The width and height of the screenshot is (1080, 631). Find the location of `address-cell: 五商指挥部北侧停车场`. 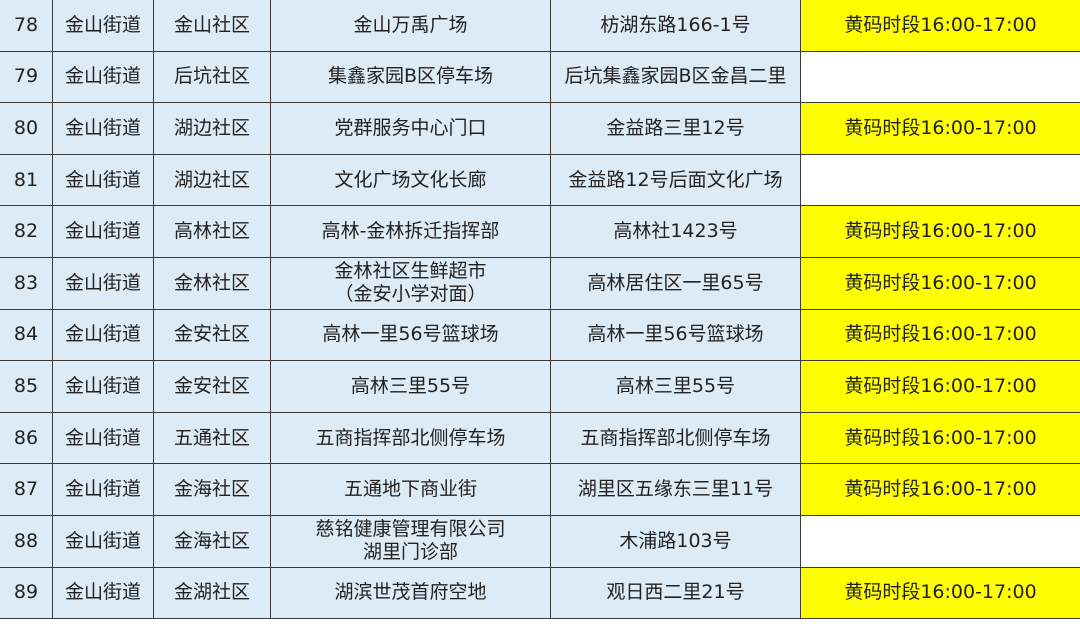

address-cell: 五商指挥部北侧停车场 is located at coordinates (675, 438).